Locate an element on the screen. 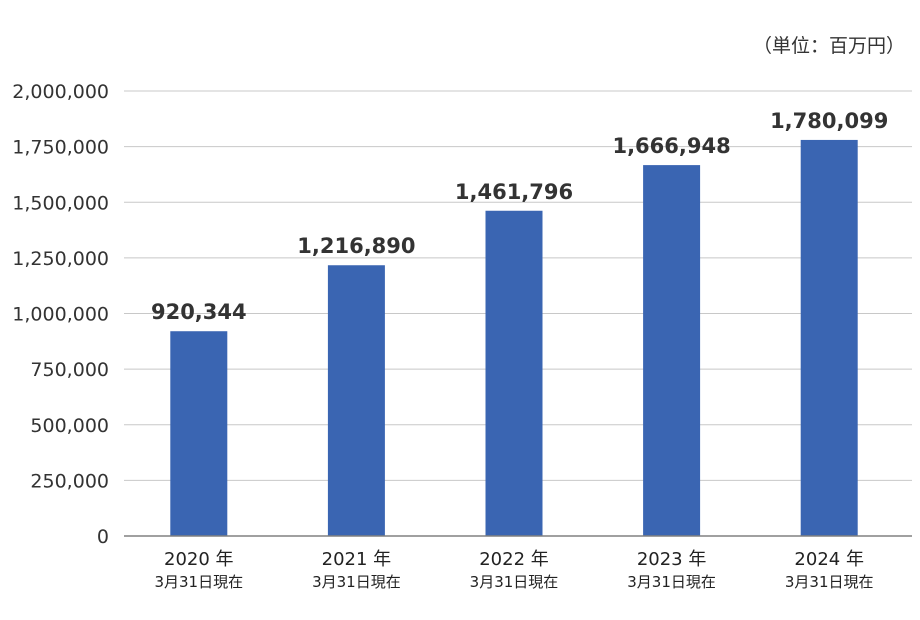  y-tick-label: 500,000 is located at coordinates (69, 426).